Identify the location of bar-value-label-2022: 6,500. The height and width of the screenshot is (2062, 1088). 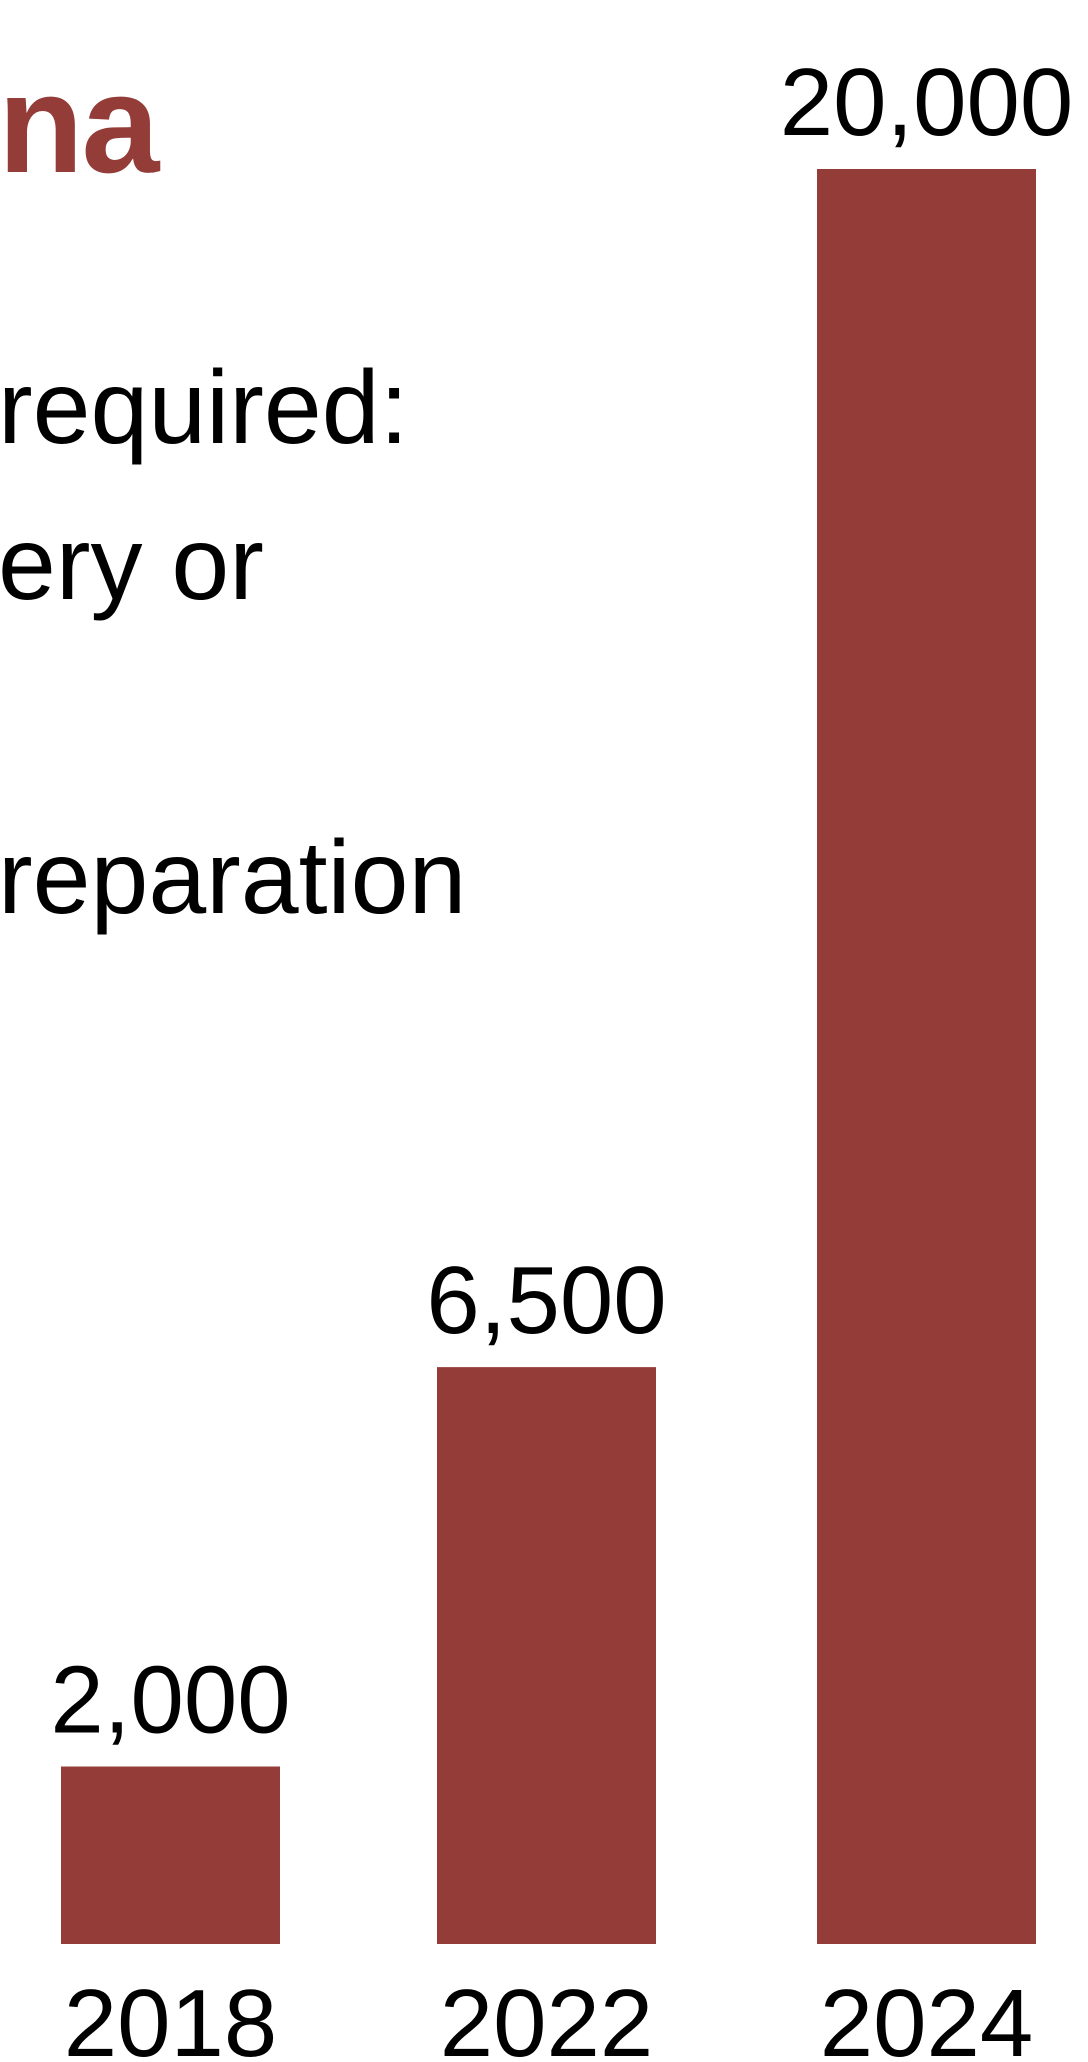
(546, 1300).